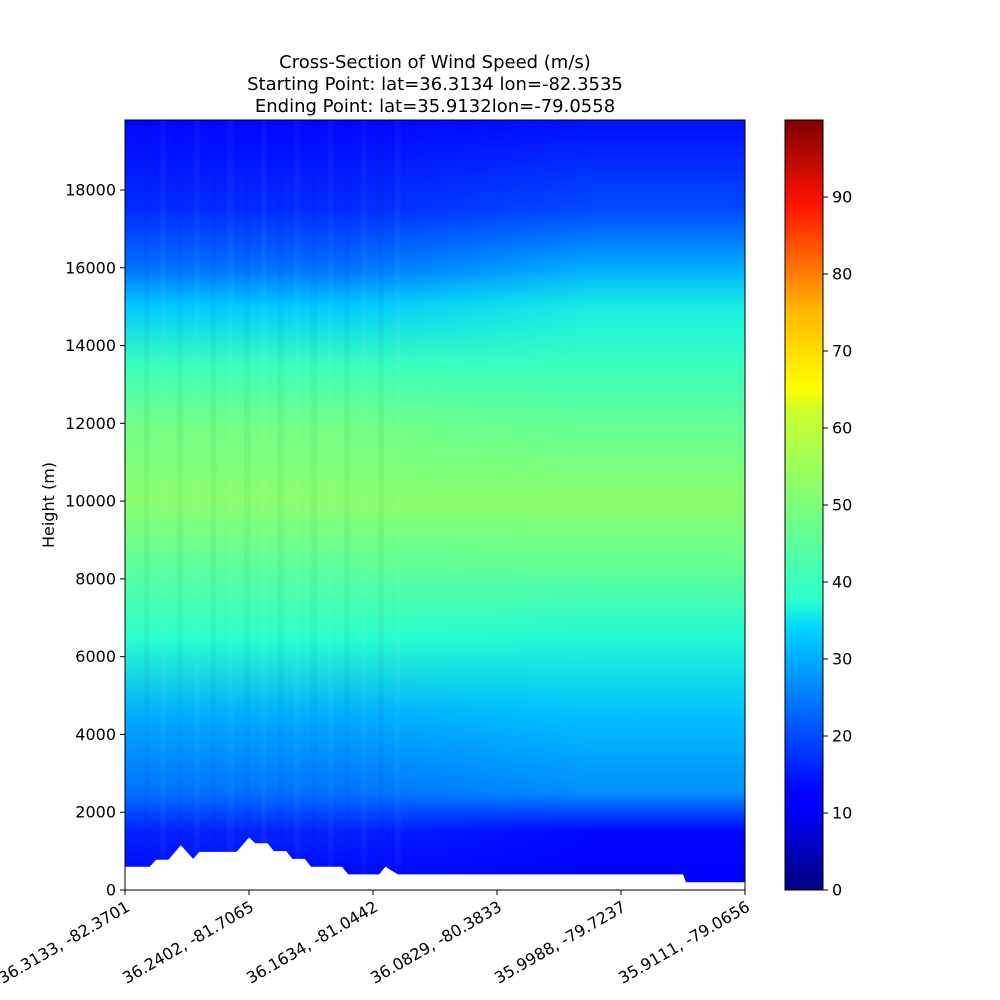 The image size is (1000, 1000). I want to click on chart-title-line-3: Ending Point: lat=35.9132lon=-79.0558, so click(435, 106).